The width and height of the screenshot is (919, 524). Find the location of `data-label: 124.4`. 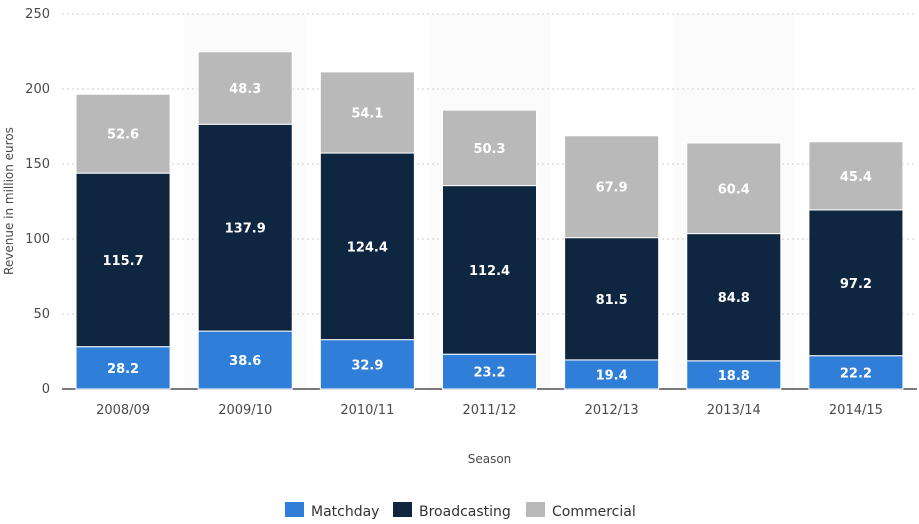

data-label: 124.4 is located at coordinates (367, 247).